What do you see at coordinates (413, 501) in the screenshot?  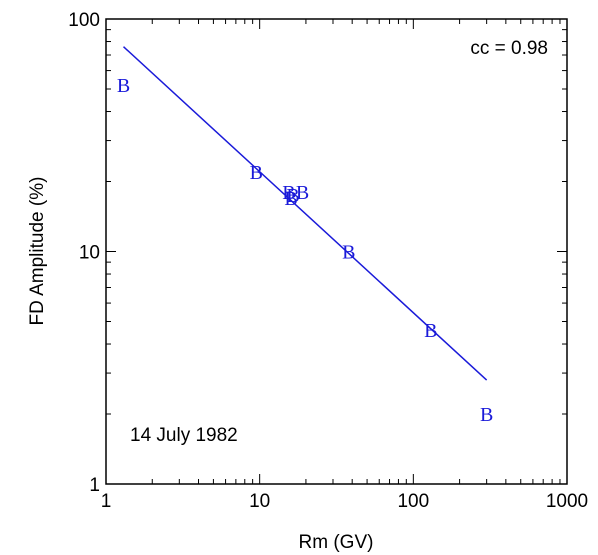 I see `x-tick-label: 100` at bounding box center [413, 501].